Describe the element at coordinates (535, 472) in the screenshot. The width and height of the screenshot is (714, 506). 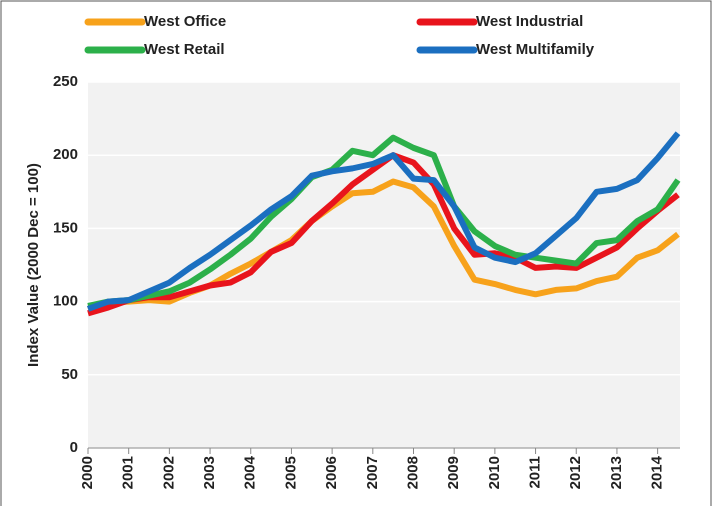
I see `x-tick-label: 2011` at that location.